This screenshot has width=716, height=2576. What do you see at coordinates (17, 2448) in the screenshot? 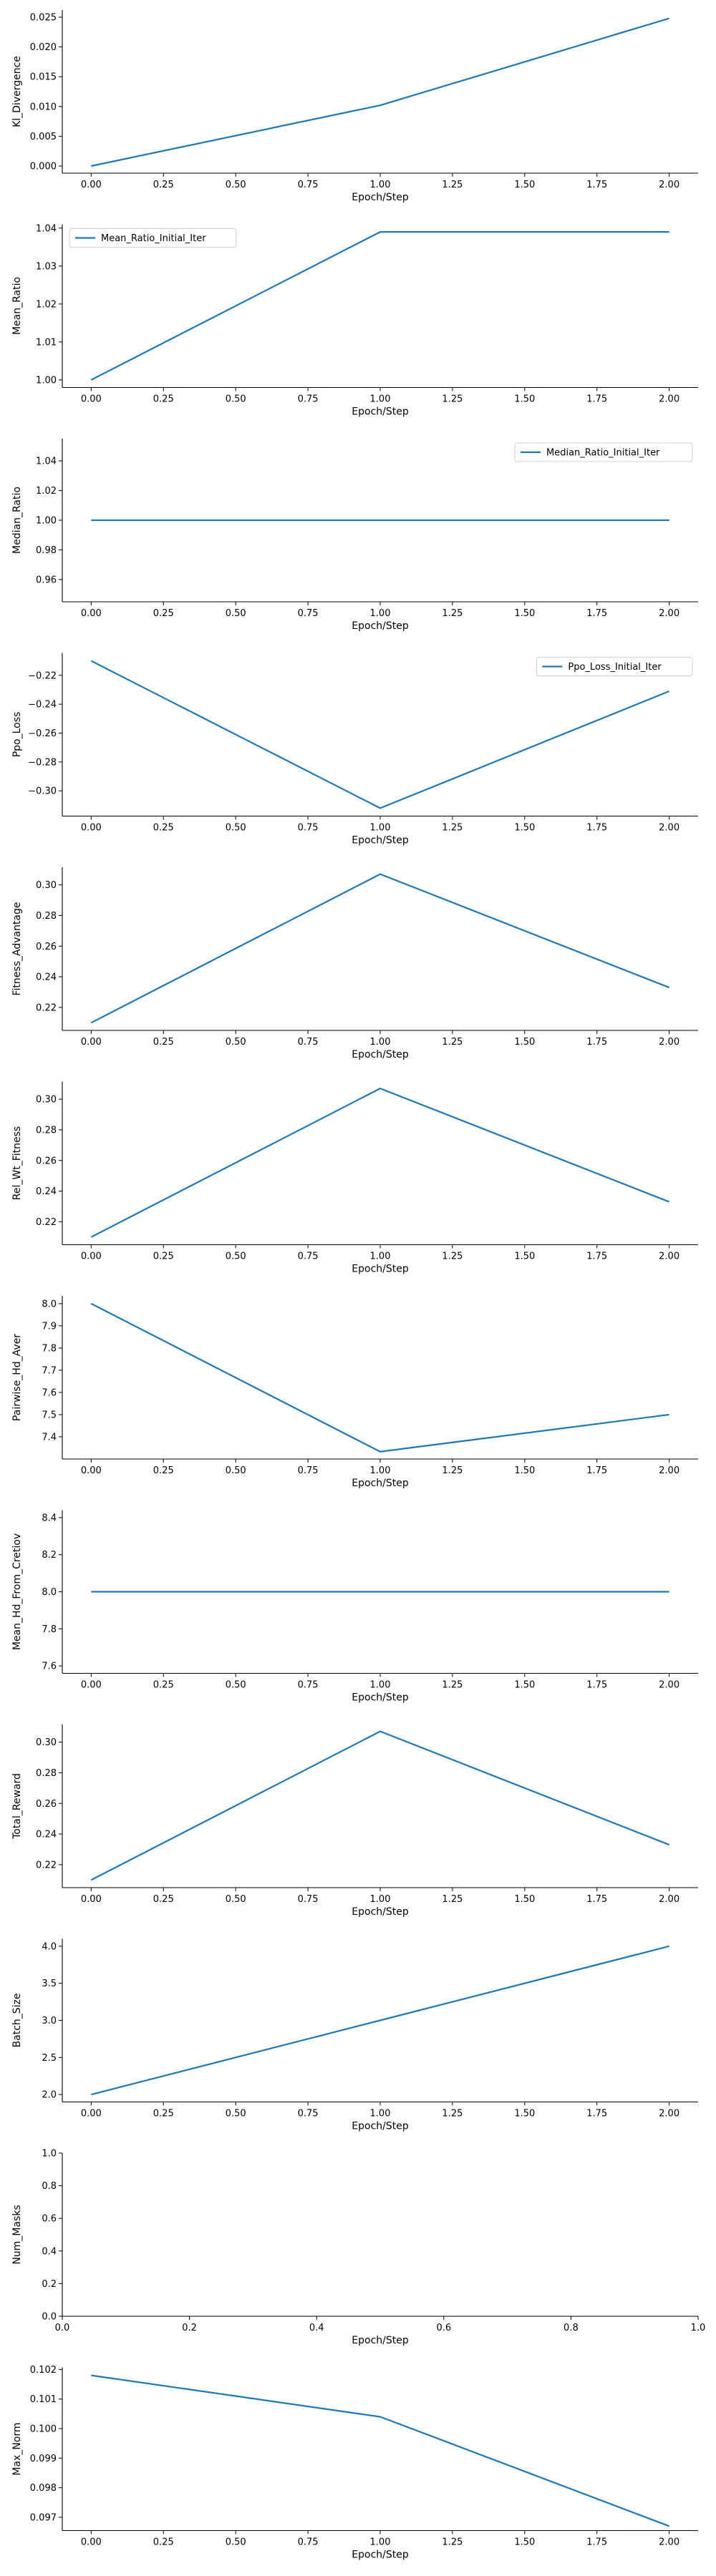
I see `y-axis-label: Max_Norm` at bounding box center [17, 2448].